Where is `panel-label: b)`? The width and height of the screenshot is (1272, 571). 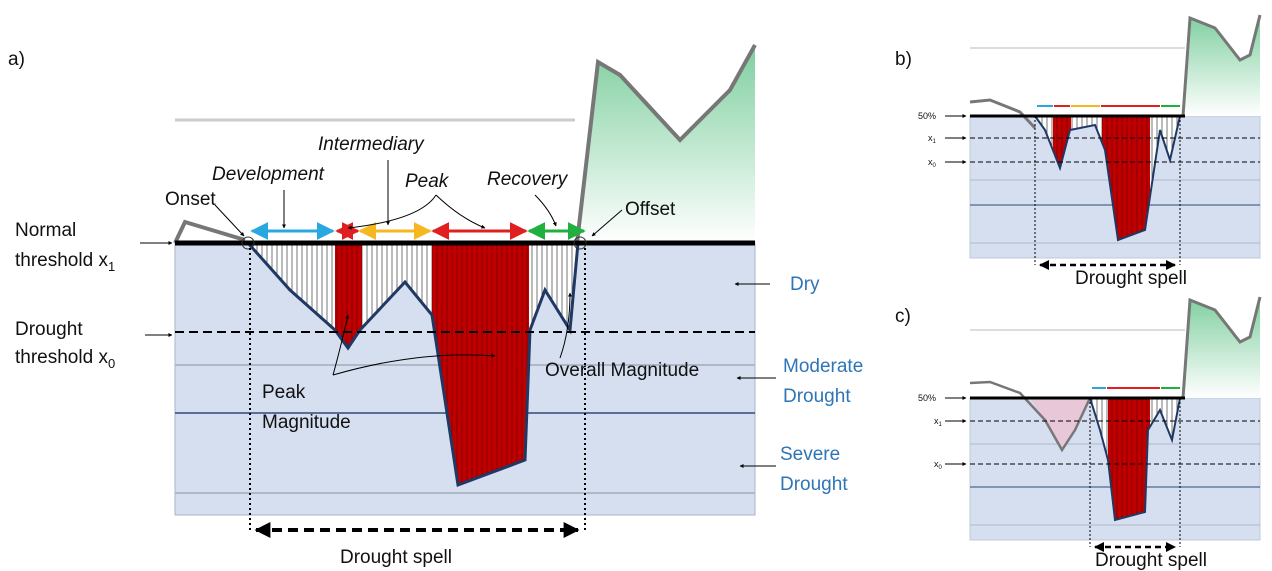 panel-label: b) is located at coordinates (903, 59).